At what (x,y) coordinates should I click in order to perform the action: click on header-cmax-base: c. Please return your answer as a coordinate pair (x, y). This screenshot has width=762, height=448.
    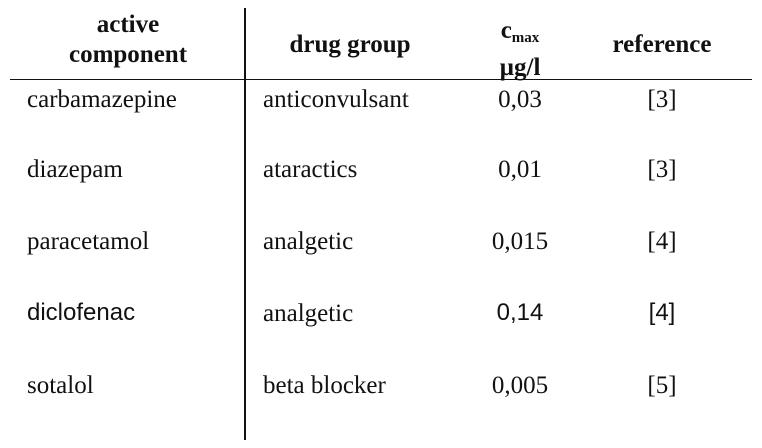
    Looking at the image, I should click on (506, 30).